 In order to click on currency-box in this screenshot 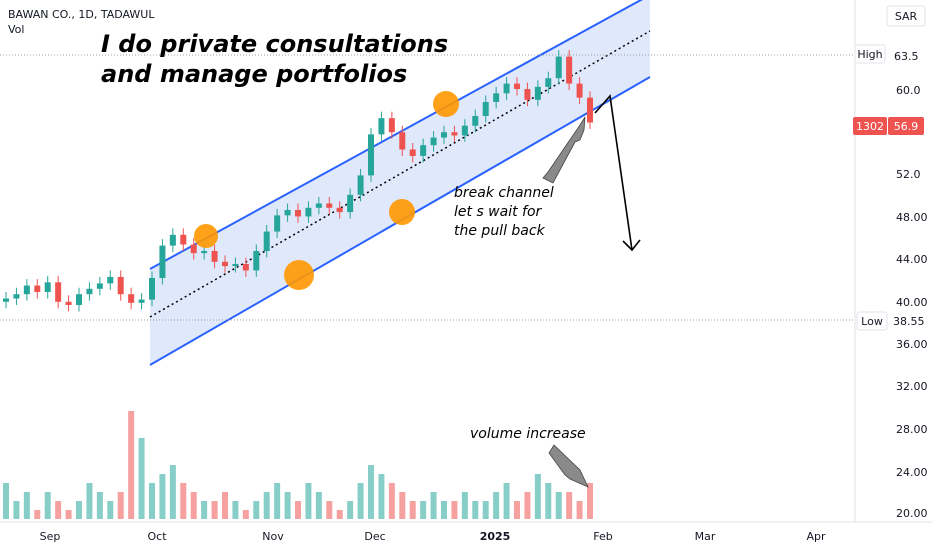, I will do `click(906, 16)`.